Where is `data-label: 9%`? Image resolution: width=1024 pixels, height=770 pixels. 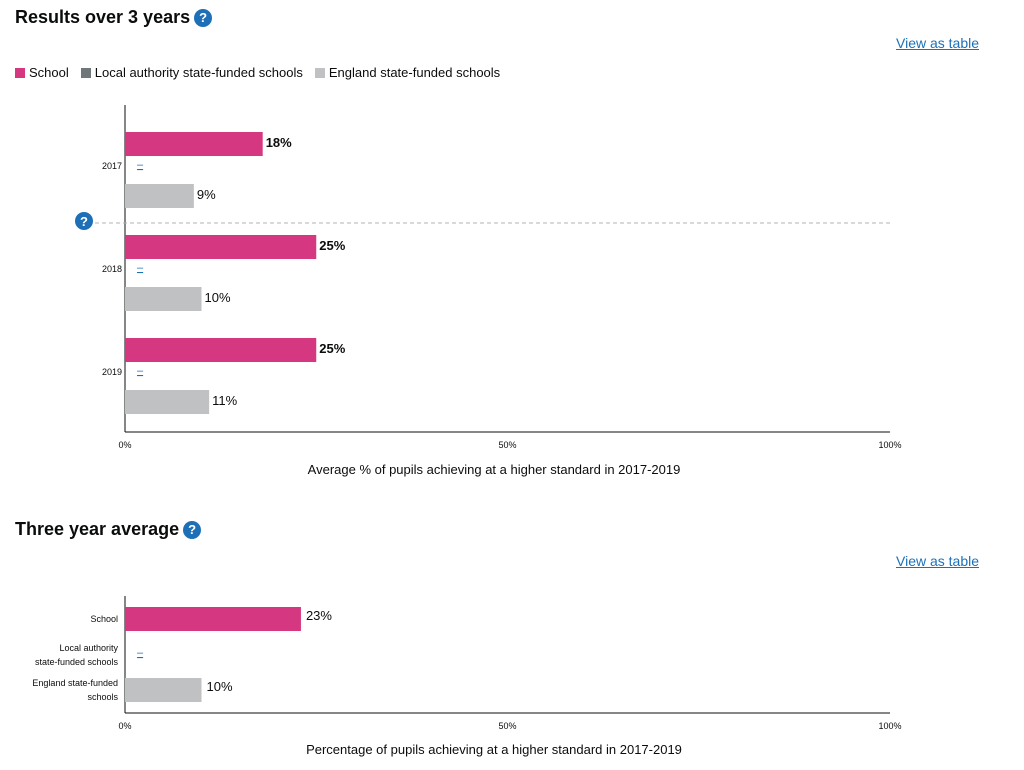
data-label: 9% is located at coordinates (206, 194).